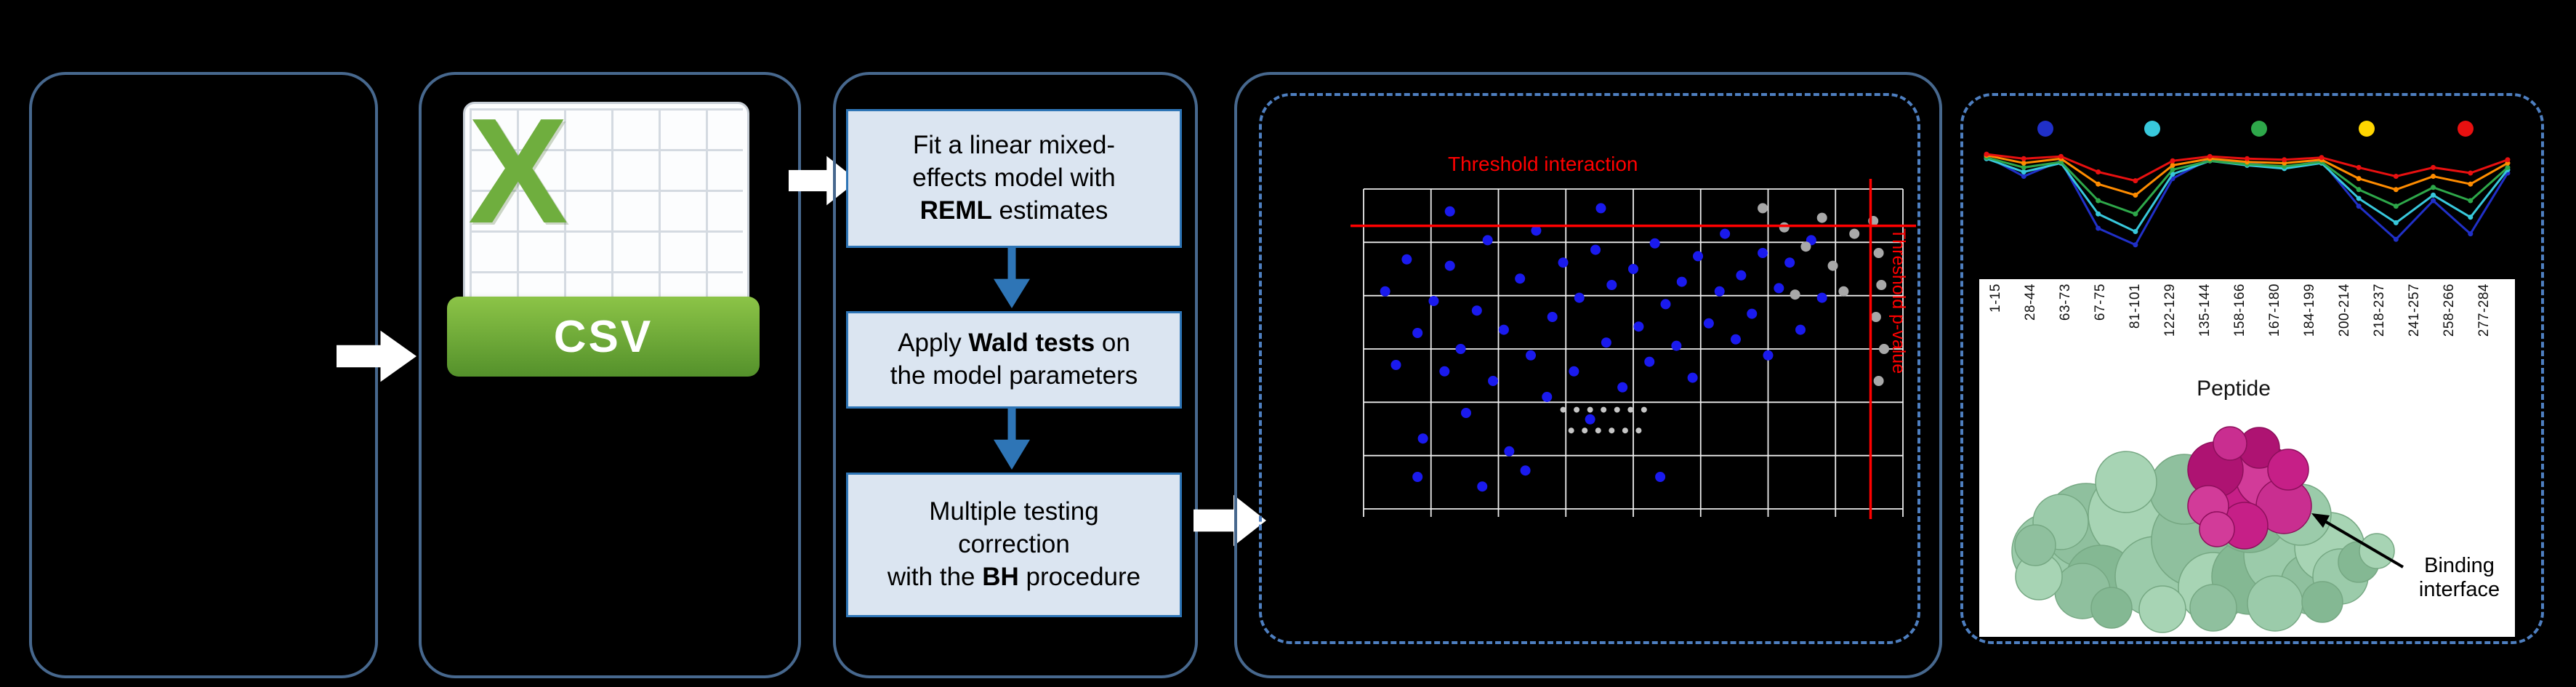 This screenshot has height=687, width=2576. I want to click on threshold-pvalue-label: Threshold p-value, so click(1898, 301).